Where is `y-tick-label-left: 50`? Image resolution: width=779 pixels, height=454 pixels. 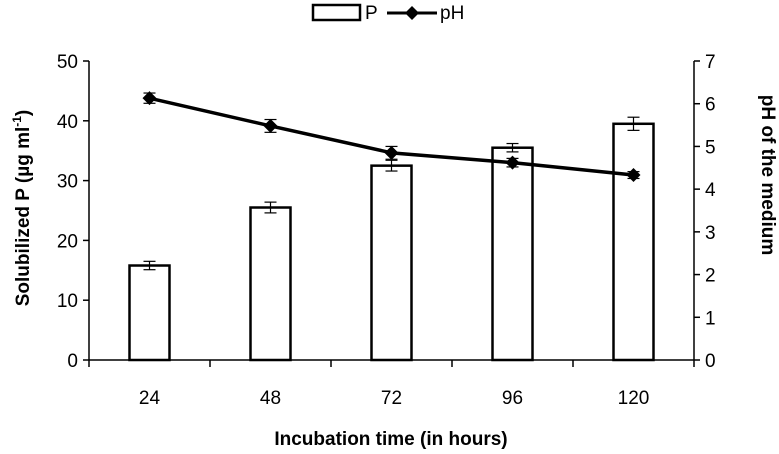
y-tick-label-left: 50 is located at coordinates (67, 62).